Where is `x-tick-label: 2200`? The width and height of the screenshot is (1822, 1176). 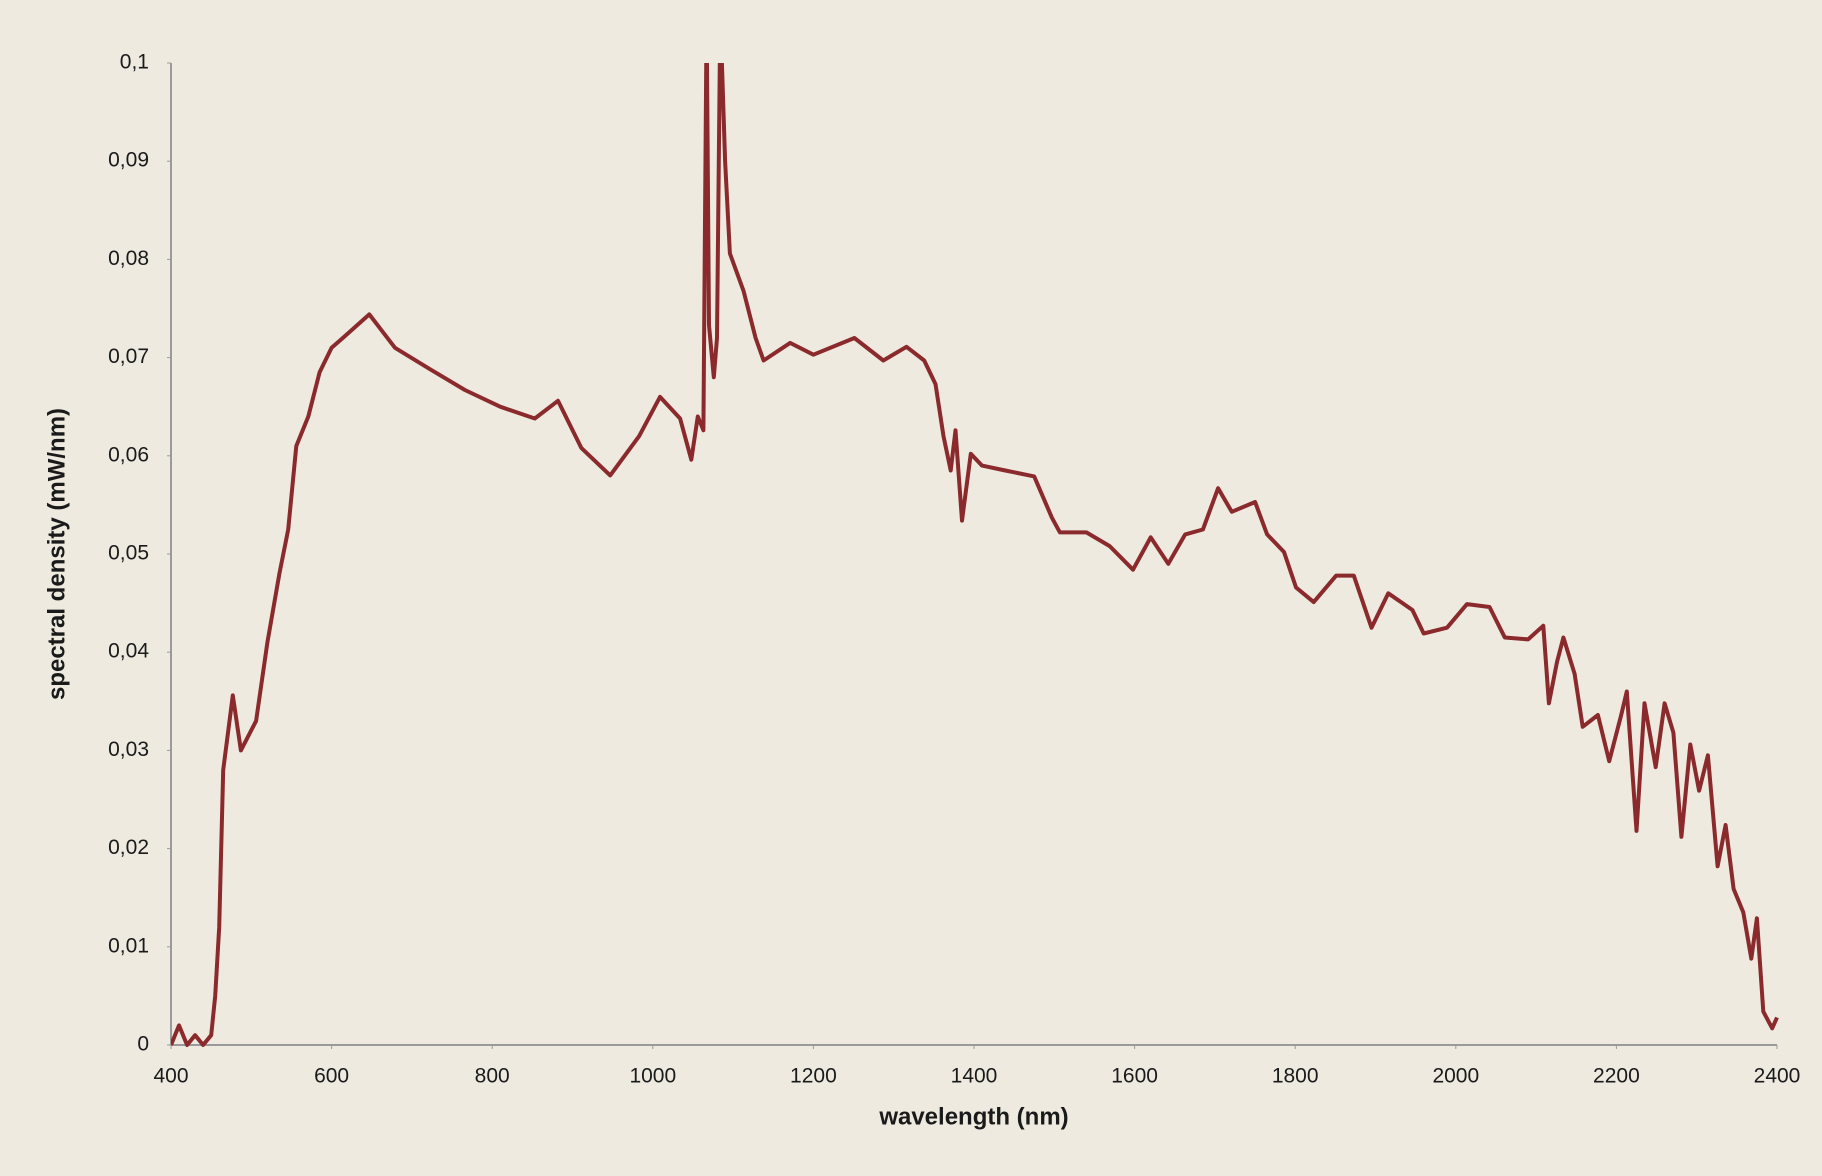
x-tick-label: 2200 is located at coordinates (1616, 1076).